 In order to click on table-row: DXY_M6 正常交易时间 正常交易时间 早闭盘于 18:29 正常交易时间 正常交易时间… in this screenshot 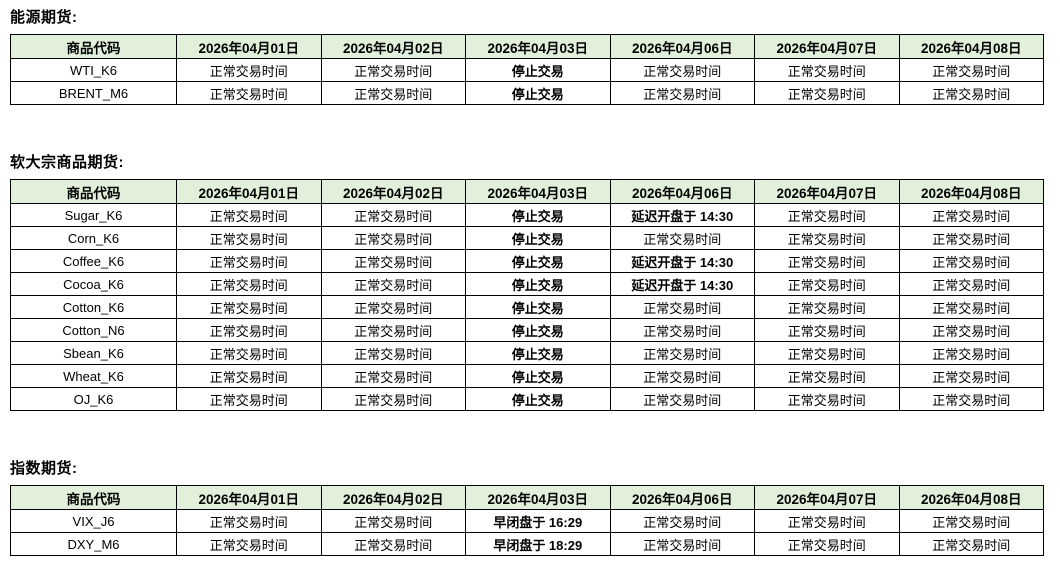, I will do `click(527, 544)`.